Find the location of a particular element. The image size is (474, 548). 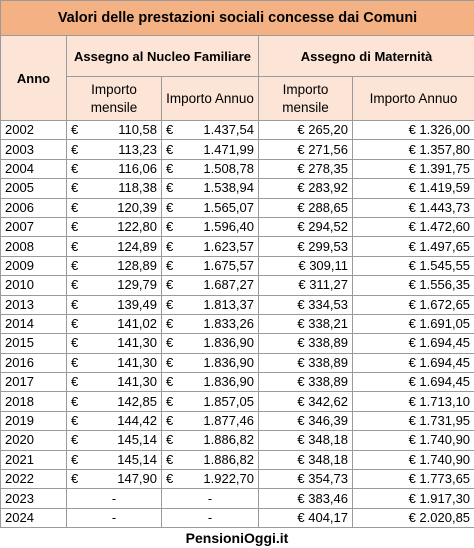

amount: 1.508,78 is located at coordinates (228, 168).